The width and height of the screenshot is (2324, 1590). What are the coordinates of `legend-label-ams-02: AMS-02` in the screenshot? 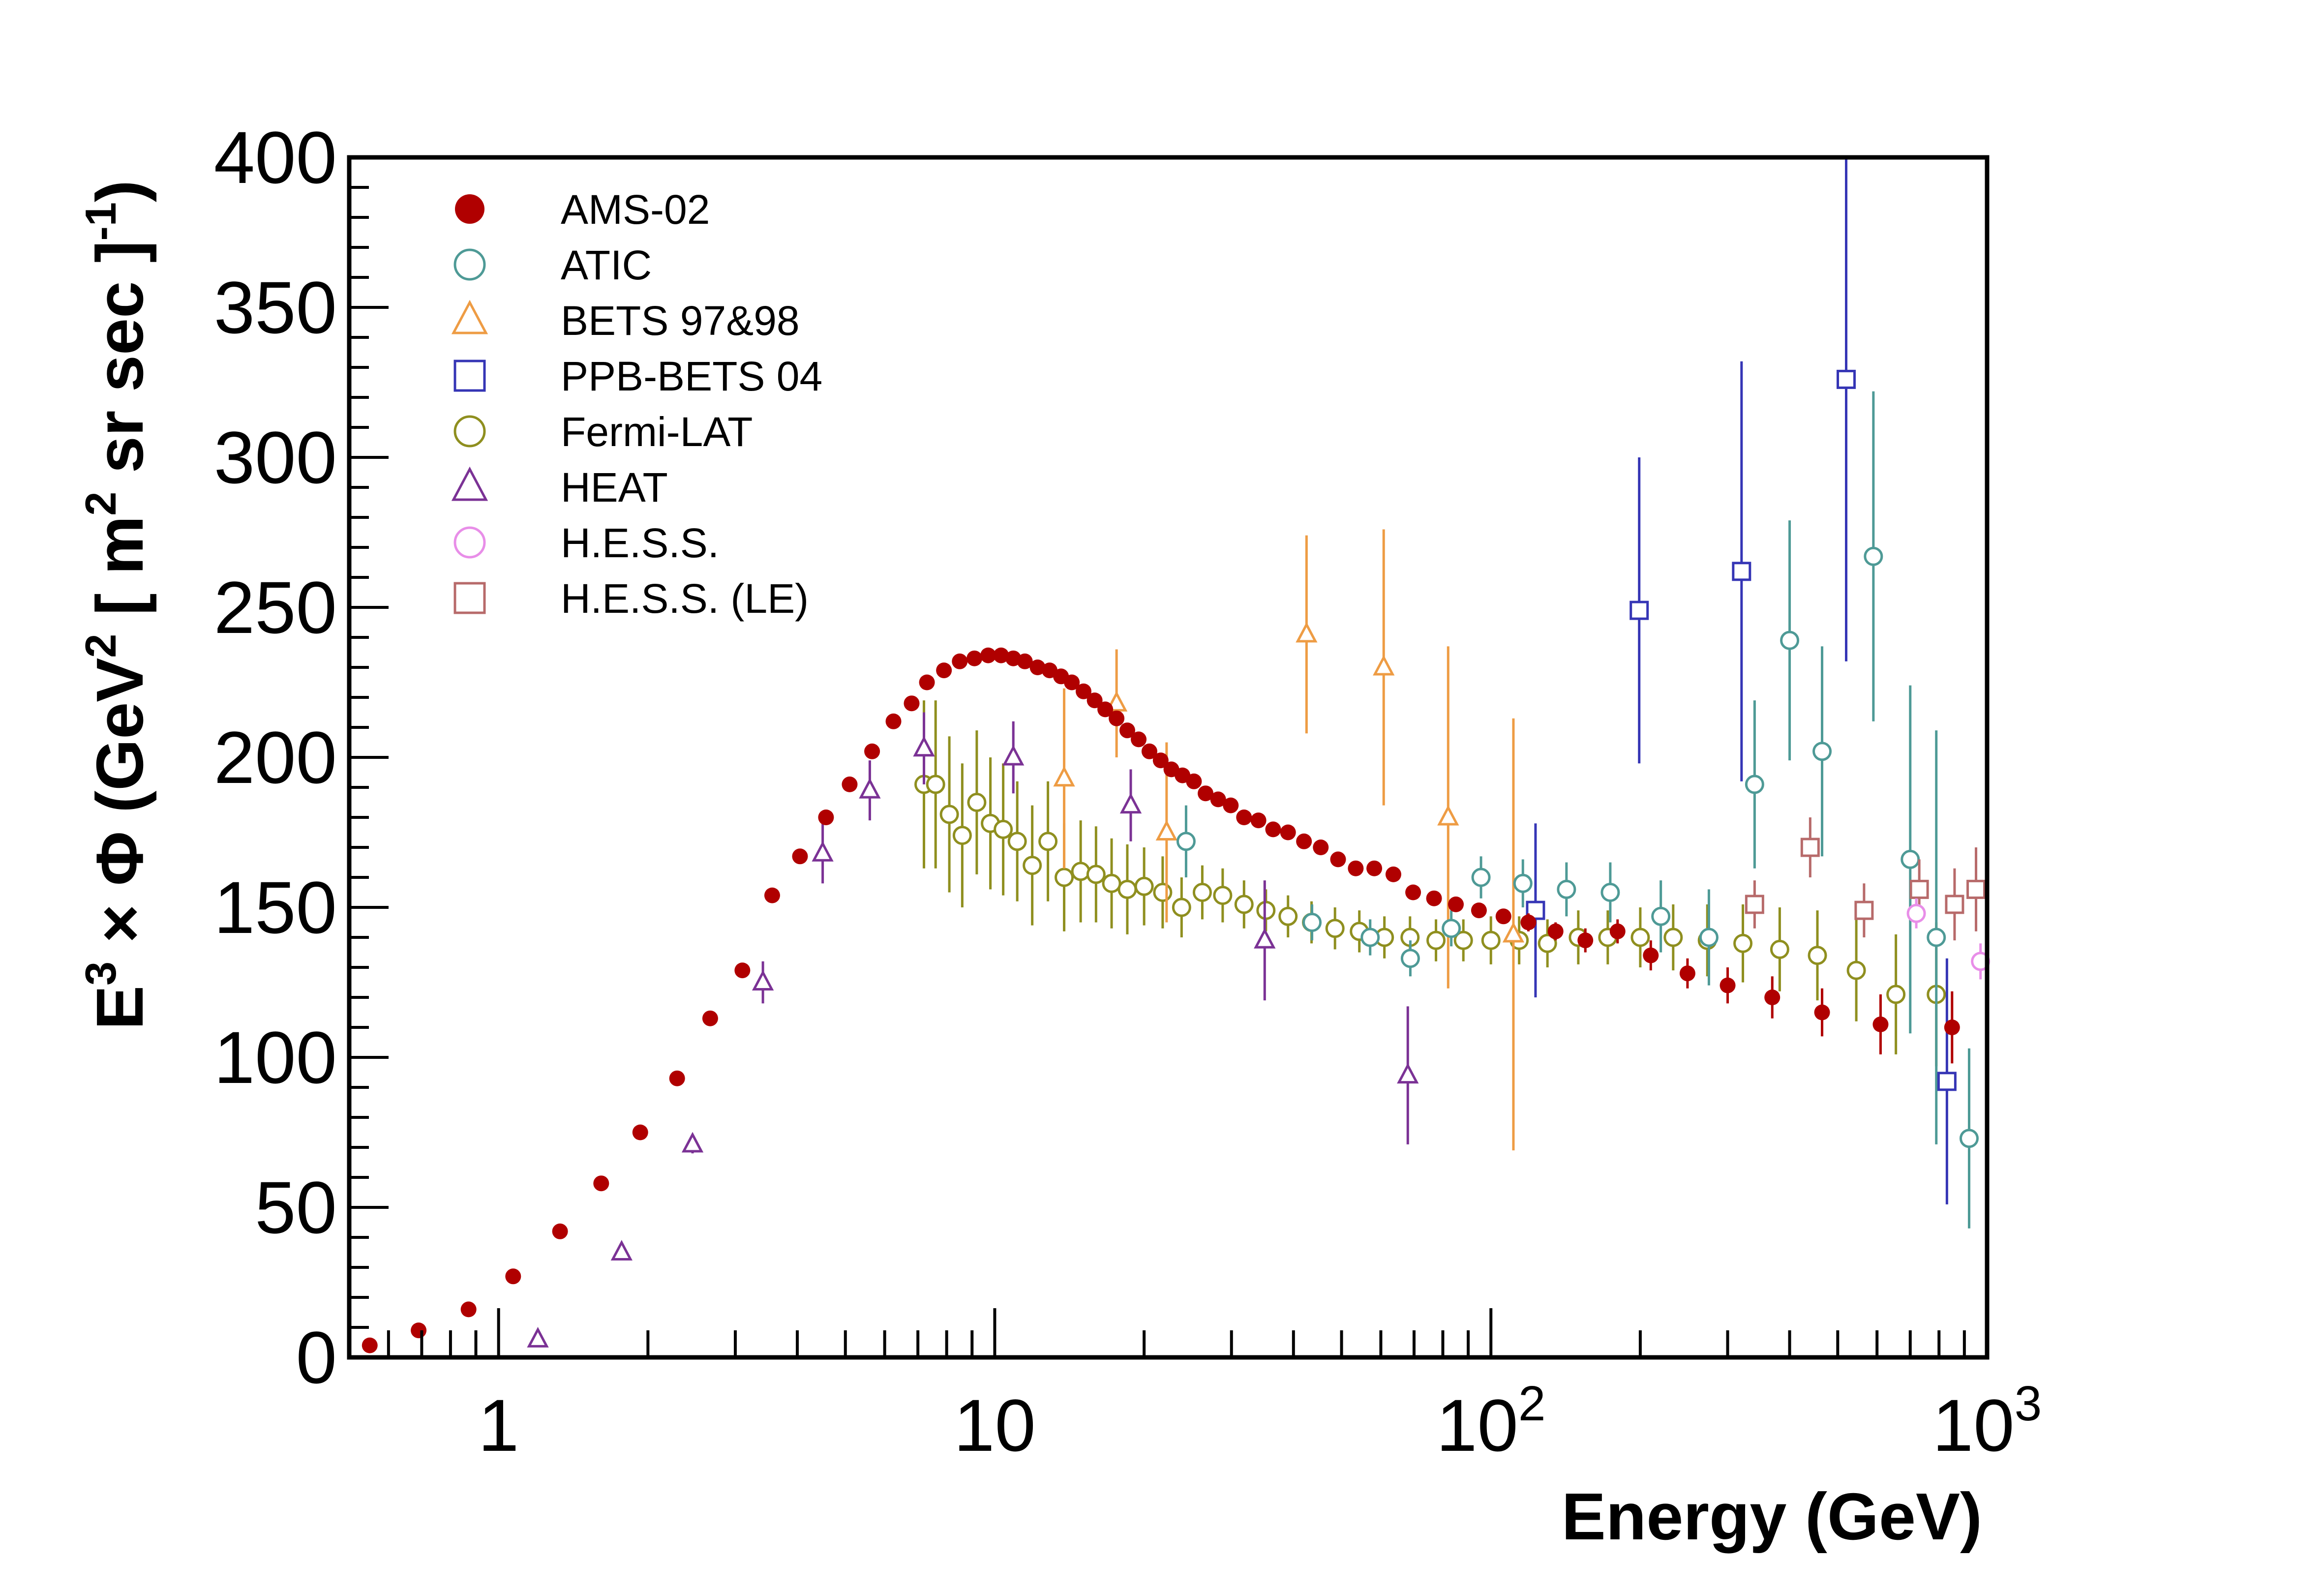 It's located at (636, 209).